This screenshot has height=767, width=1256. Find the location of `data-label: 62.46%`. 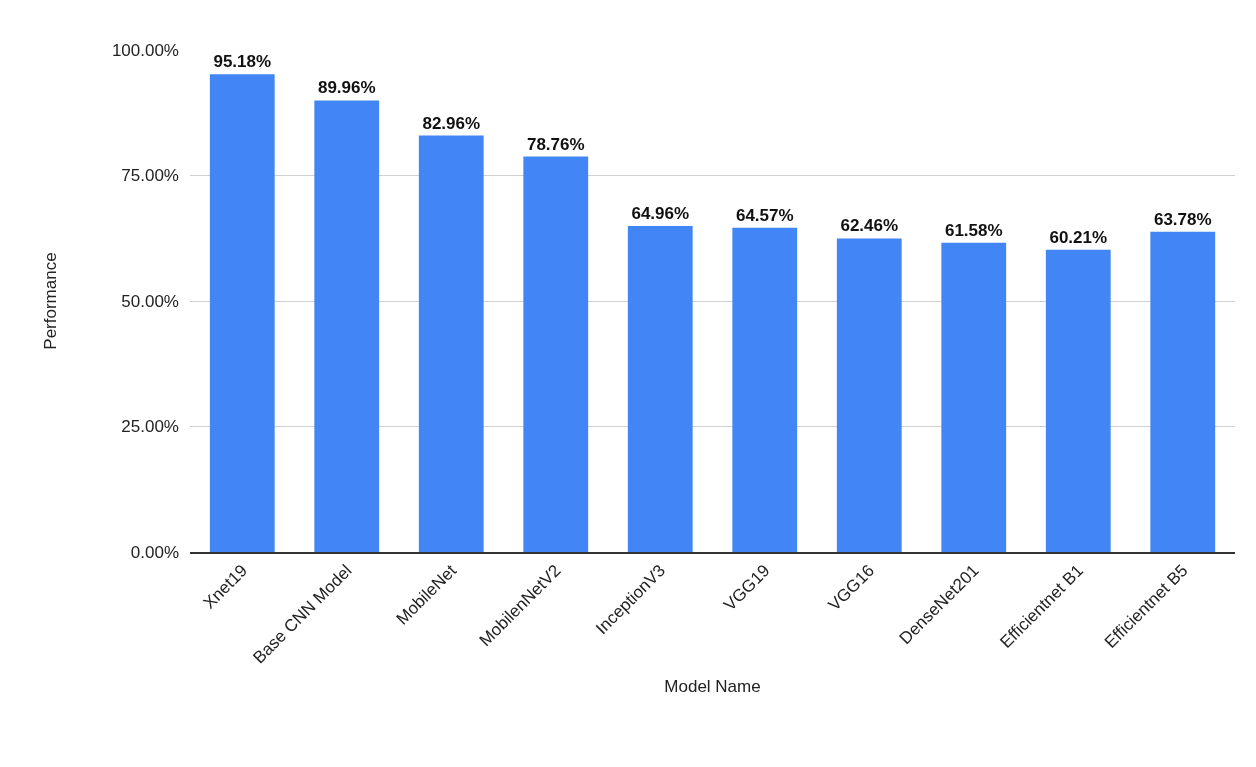

data-label: 62.46% is located at coordinates (869, 226).